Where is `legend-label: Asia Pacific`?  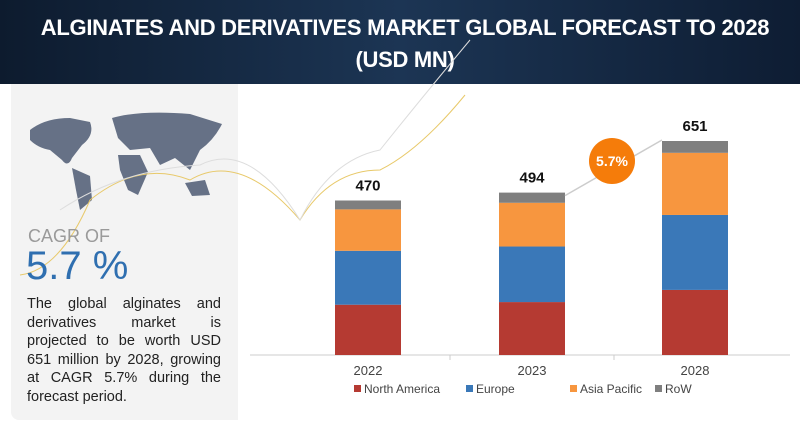
legend-label: Asia Pacific is located at coordinates (611, 389).